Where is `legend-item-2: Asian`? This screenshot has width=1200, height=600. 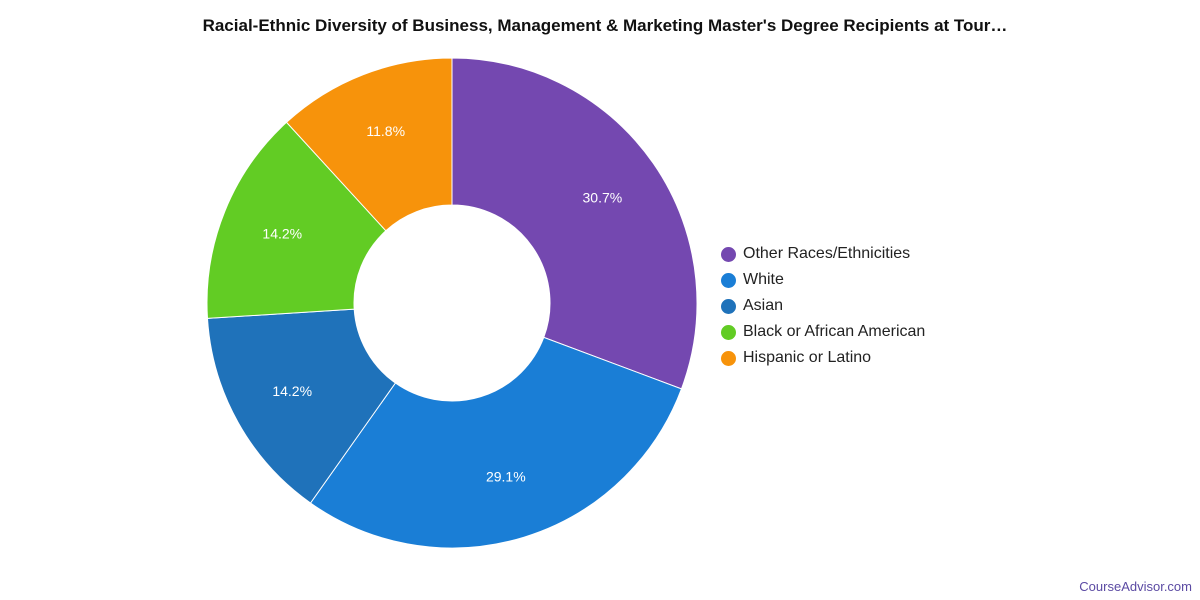 legend-item-2: Asian is located at coordinates (823, 306).